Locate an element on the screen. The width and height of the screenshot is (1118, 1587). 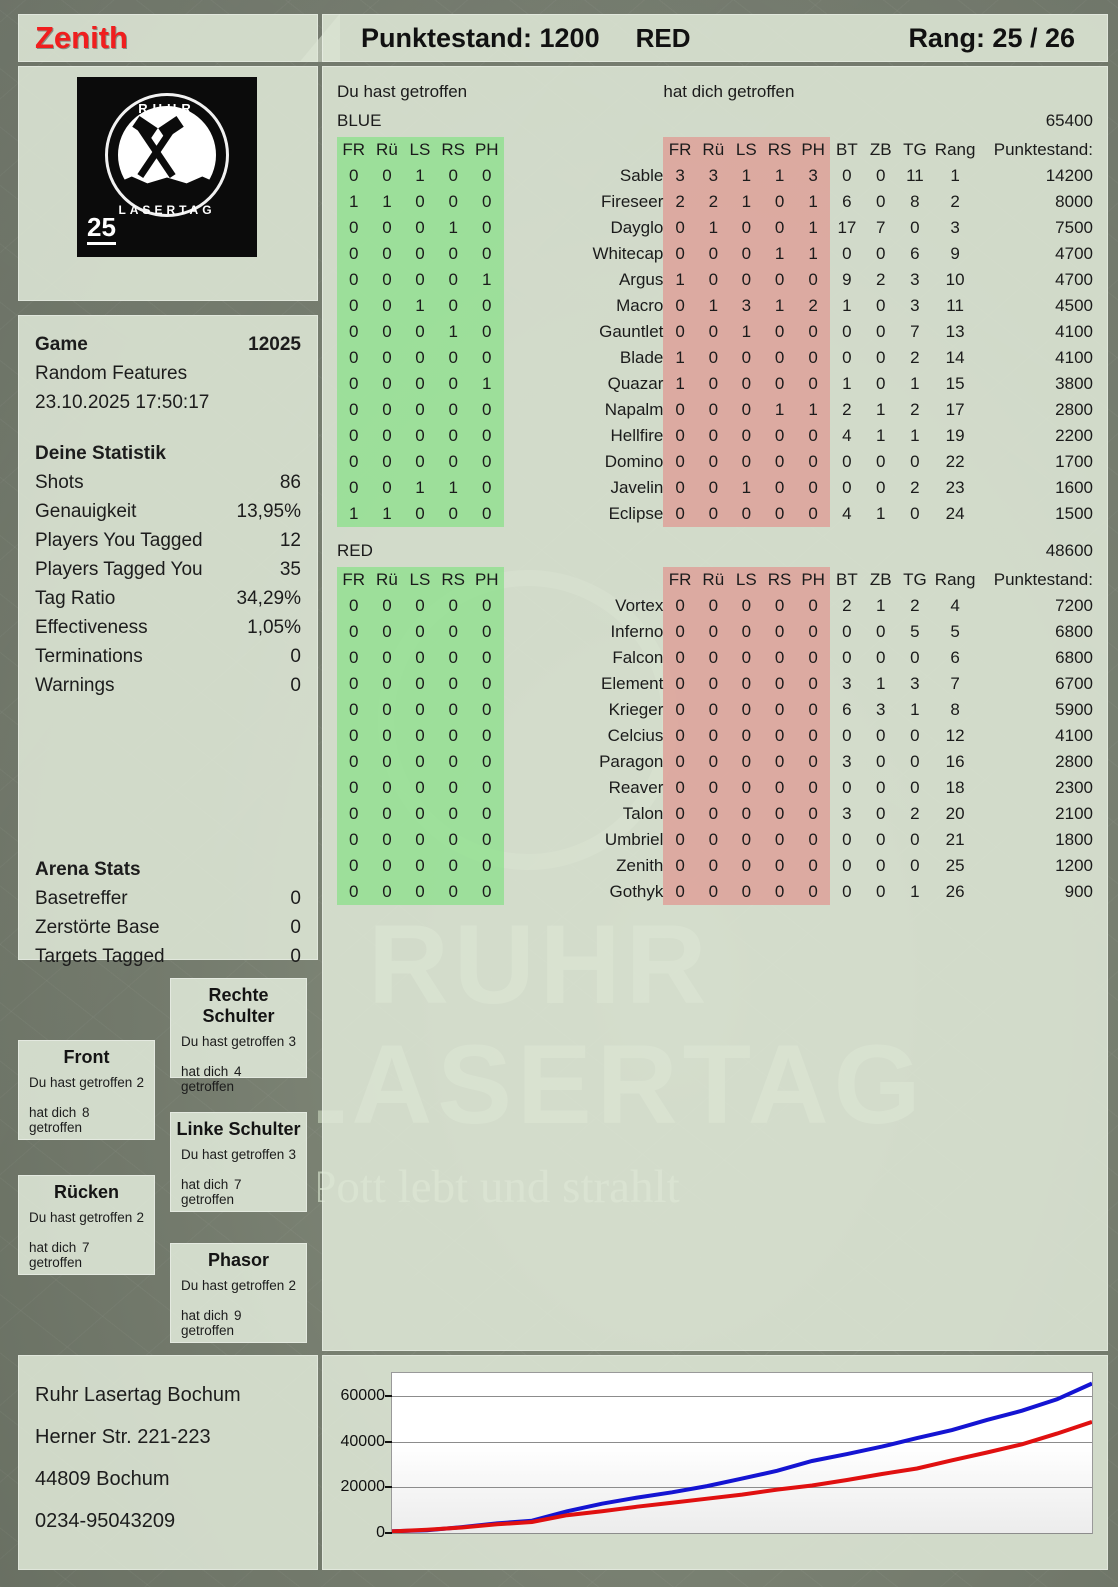
cell-rang: 26 is located at coordinates (955, 891).